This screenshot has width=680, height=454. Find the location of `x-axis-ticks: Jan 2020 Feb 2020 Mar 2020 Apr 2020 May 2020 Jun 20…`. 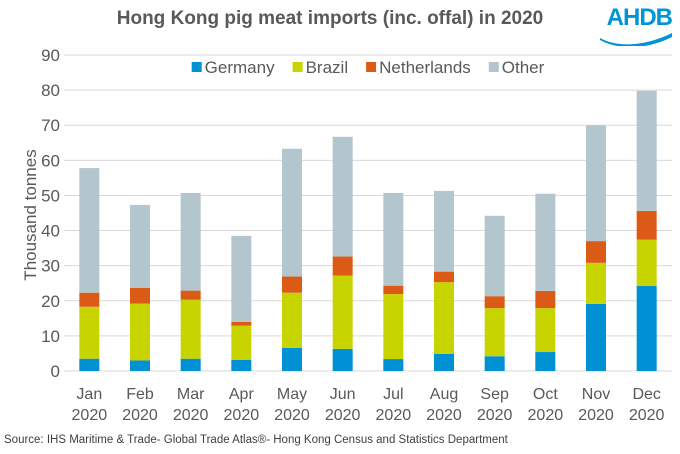

x-axis-ticks: Jan 2020 Feb 2020 Mar 2020 Apr 2020 May 2020 Jun 20… is located at coordinates (368, 405).